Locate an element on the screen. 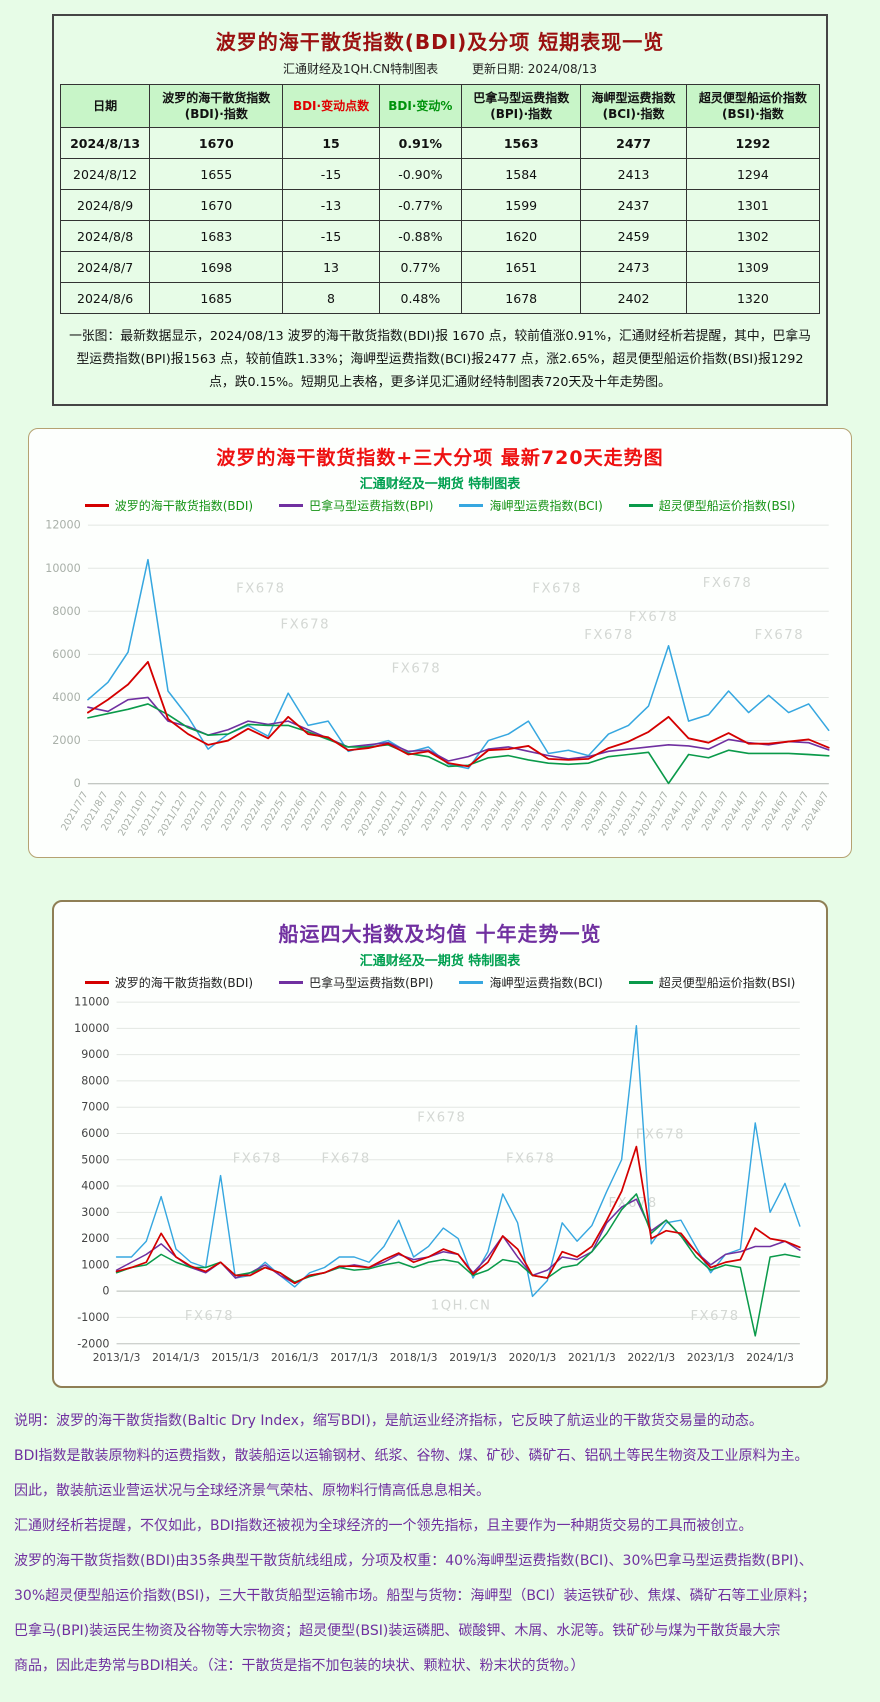  table-row: 2024/8/13 1670 15 0.91% 1563 2477 1292 is located at coordinates (440, 143).